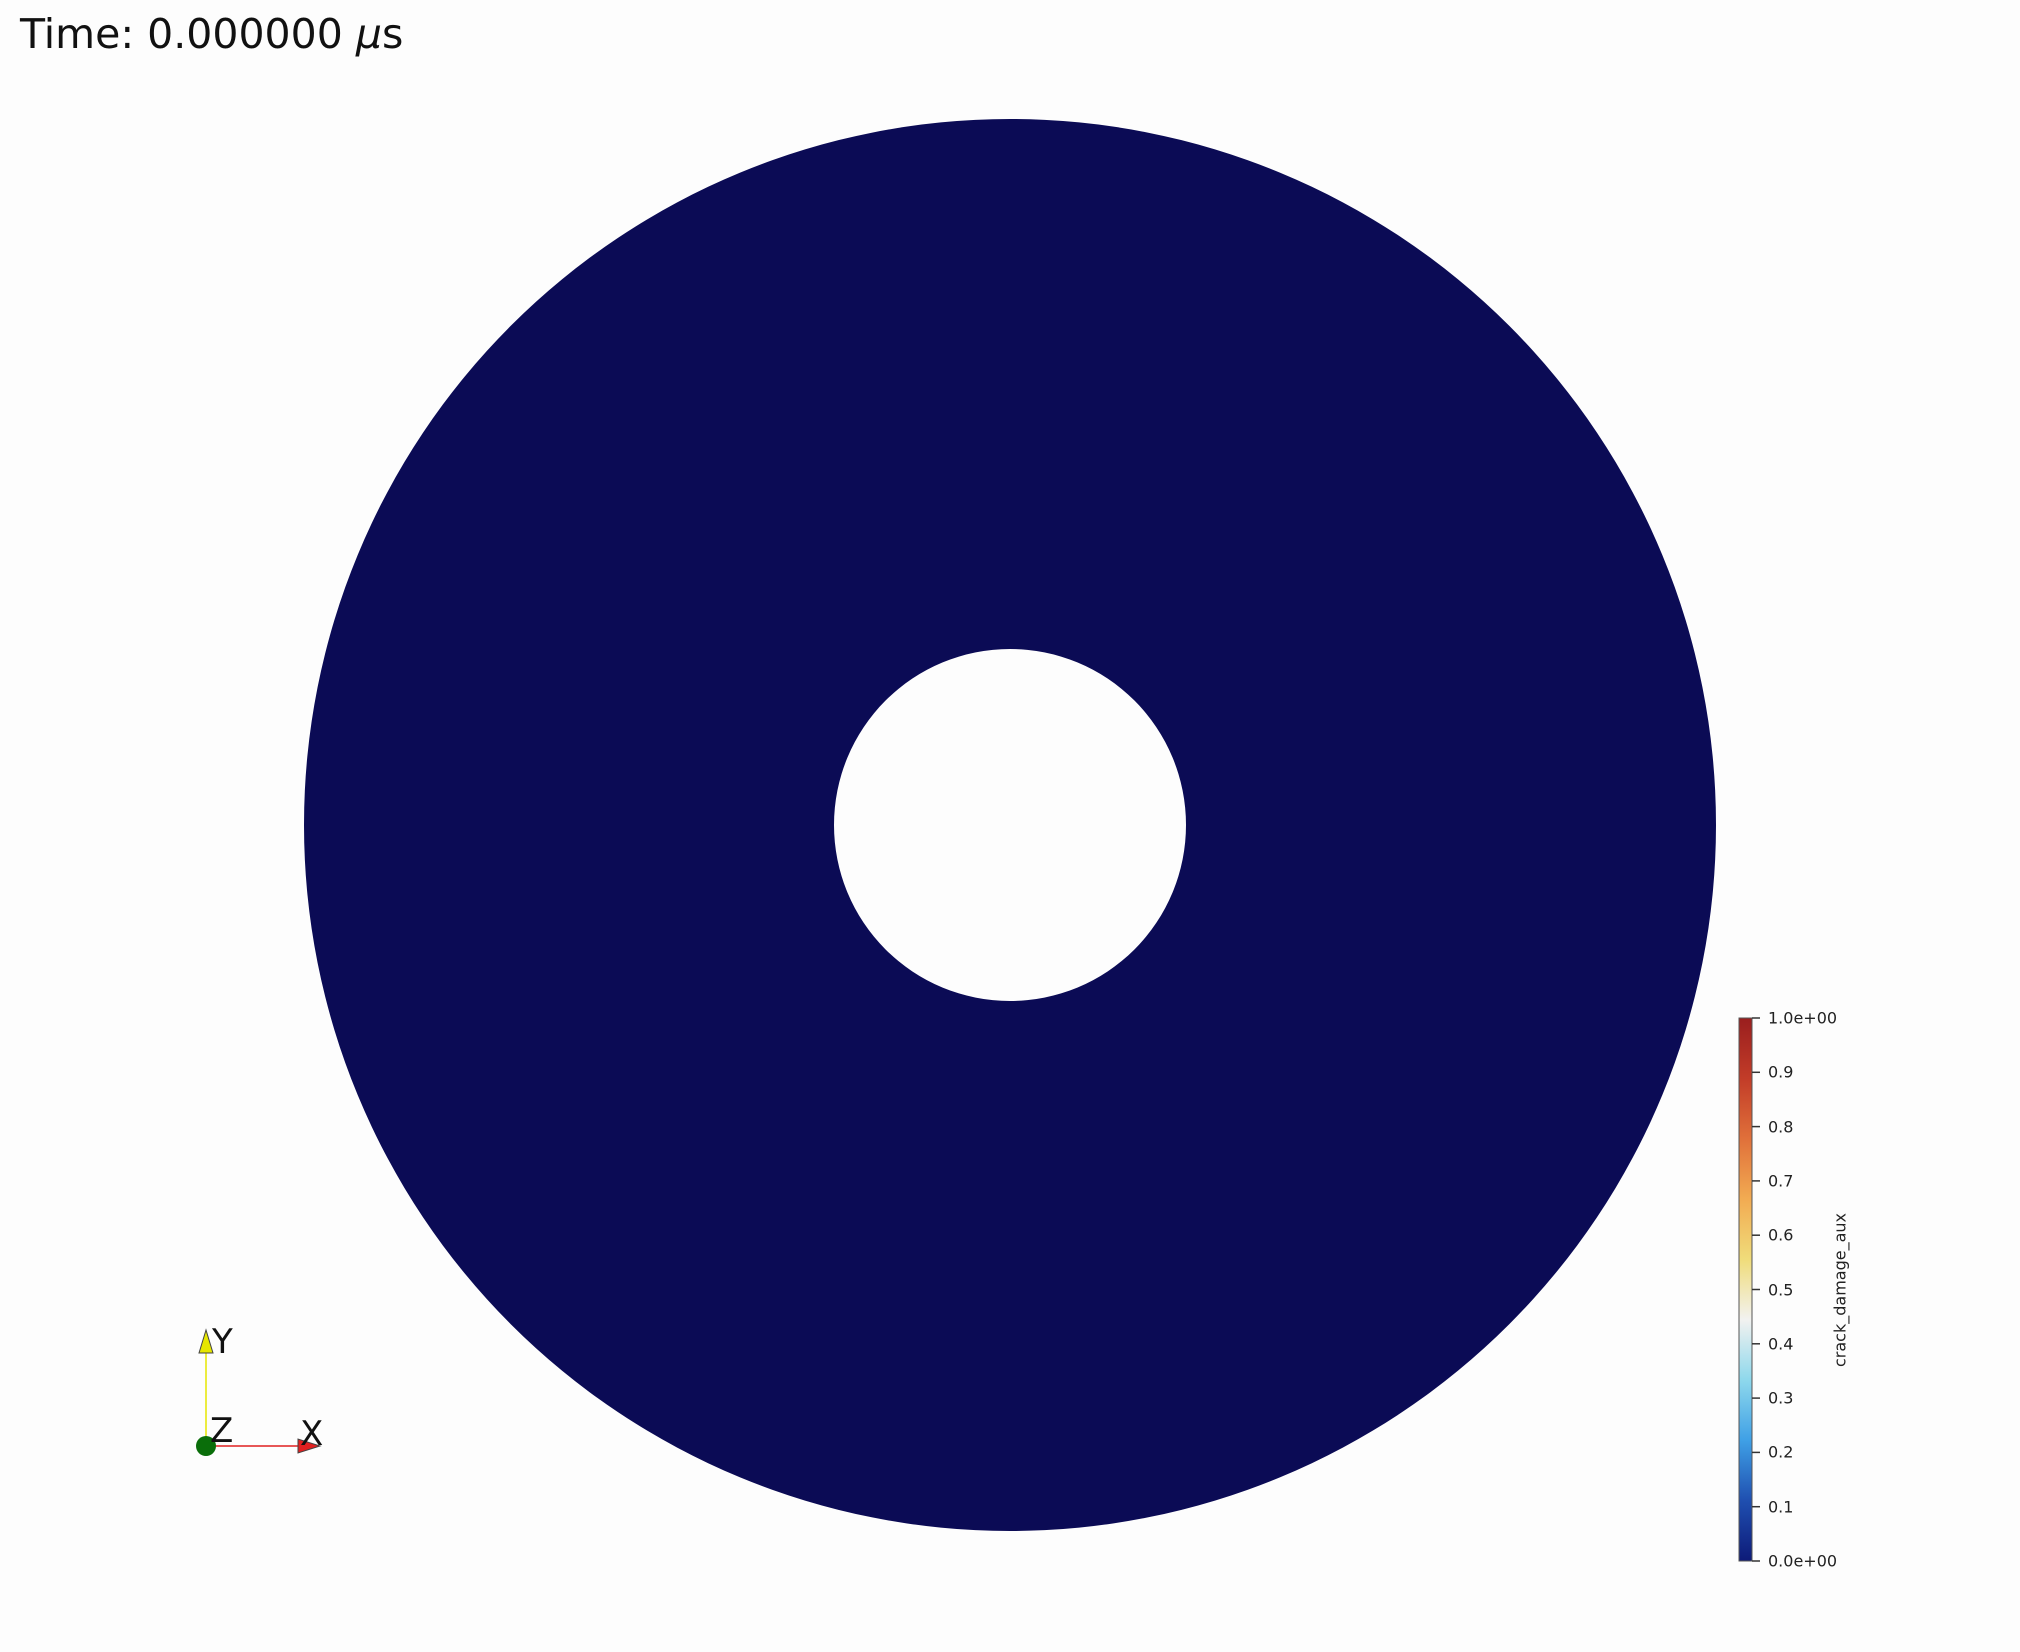 The height and width of the screenshot is (1652, 2020). I want to click on z-axis-label: Z, so click(222, 1431).